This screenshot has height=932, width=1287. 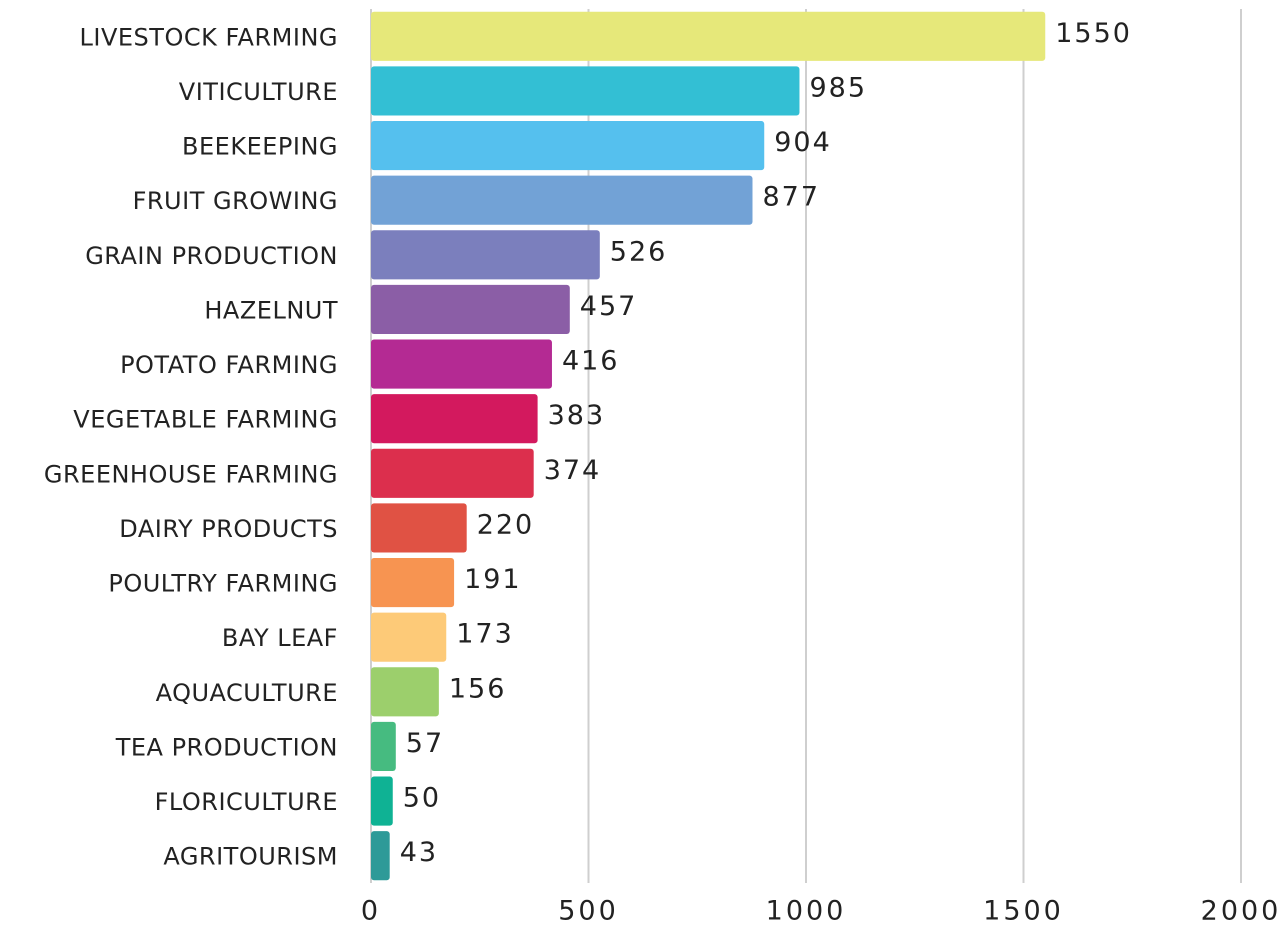 I want to click on y-tick-label: AGRITOURISM, so click(x=250, y=857).